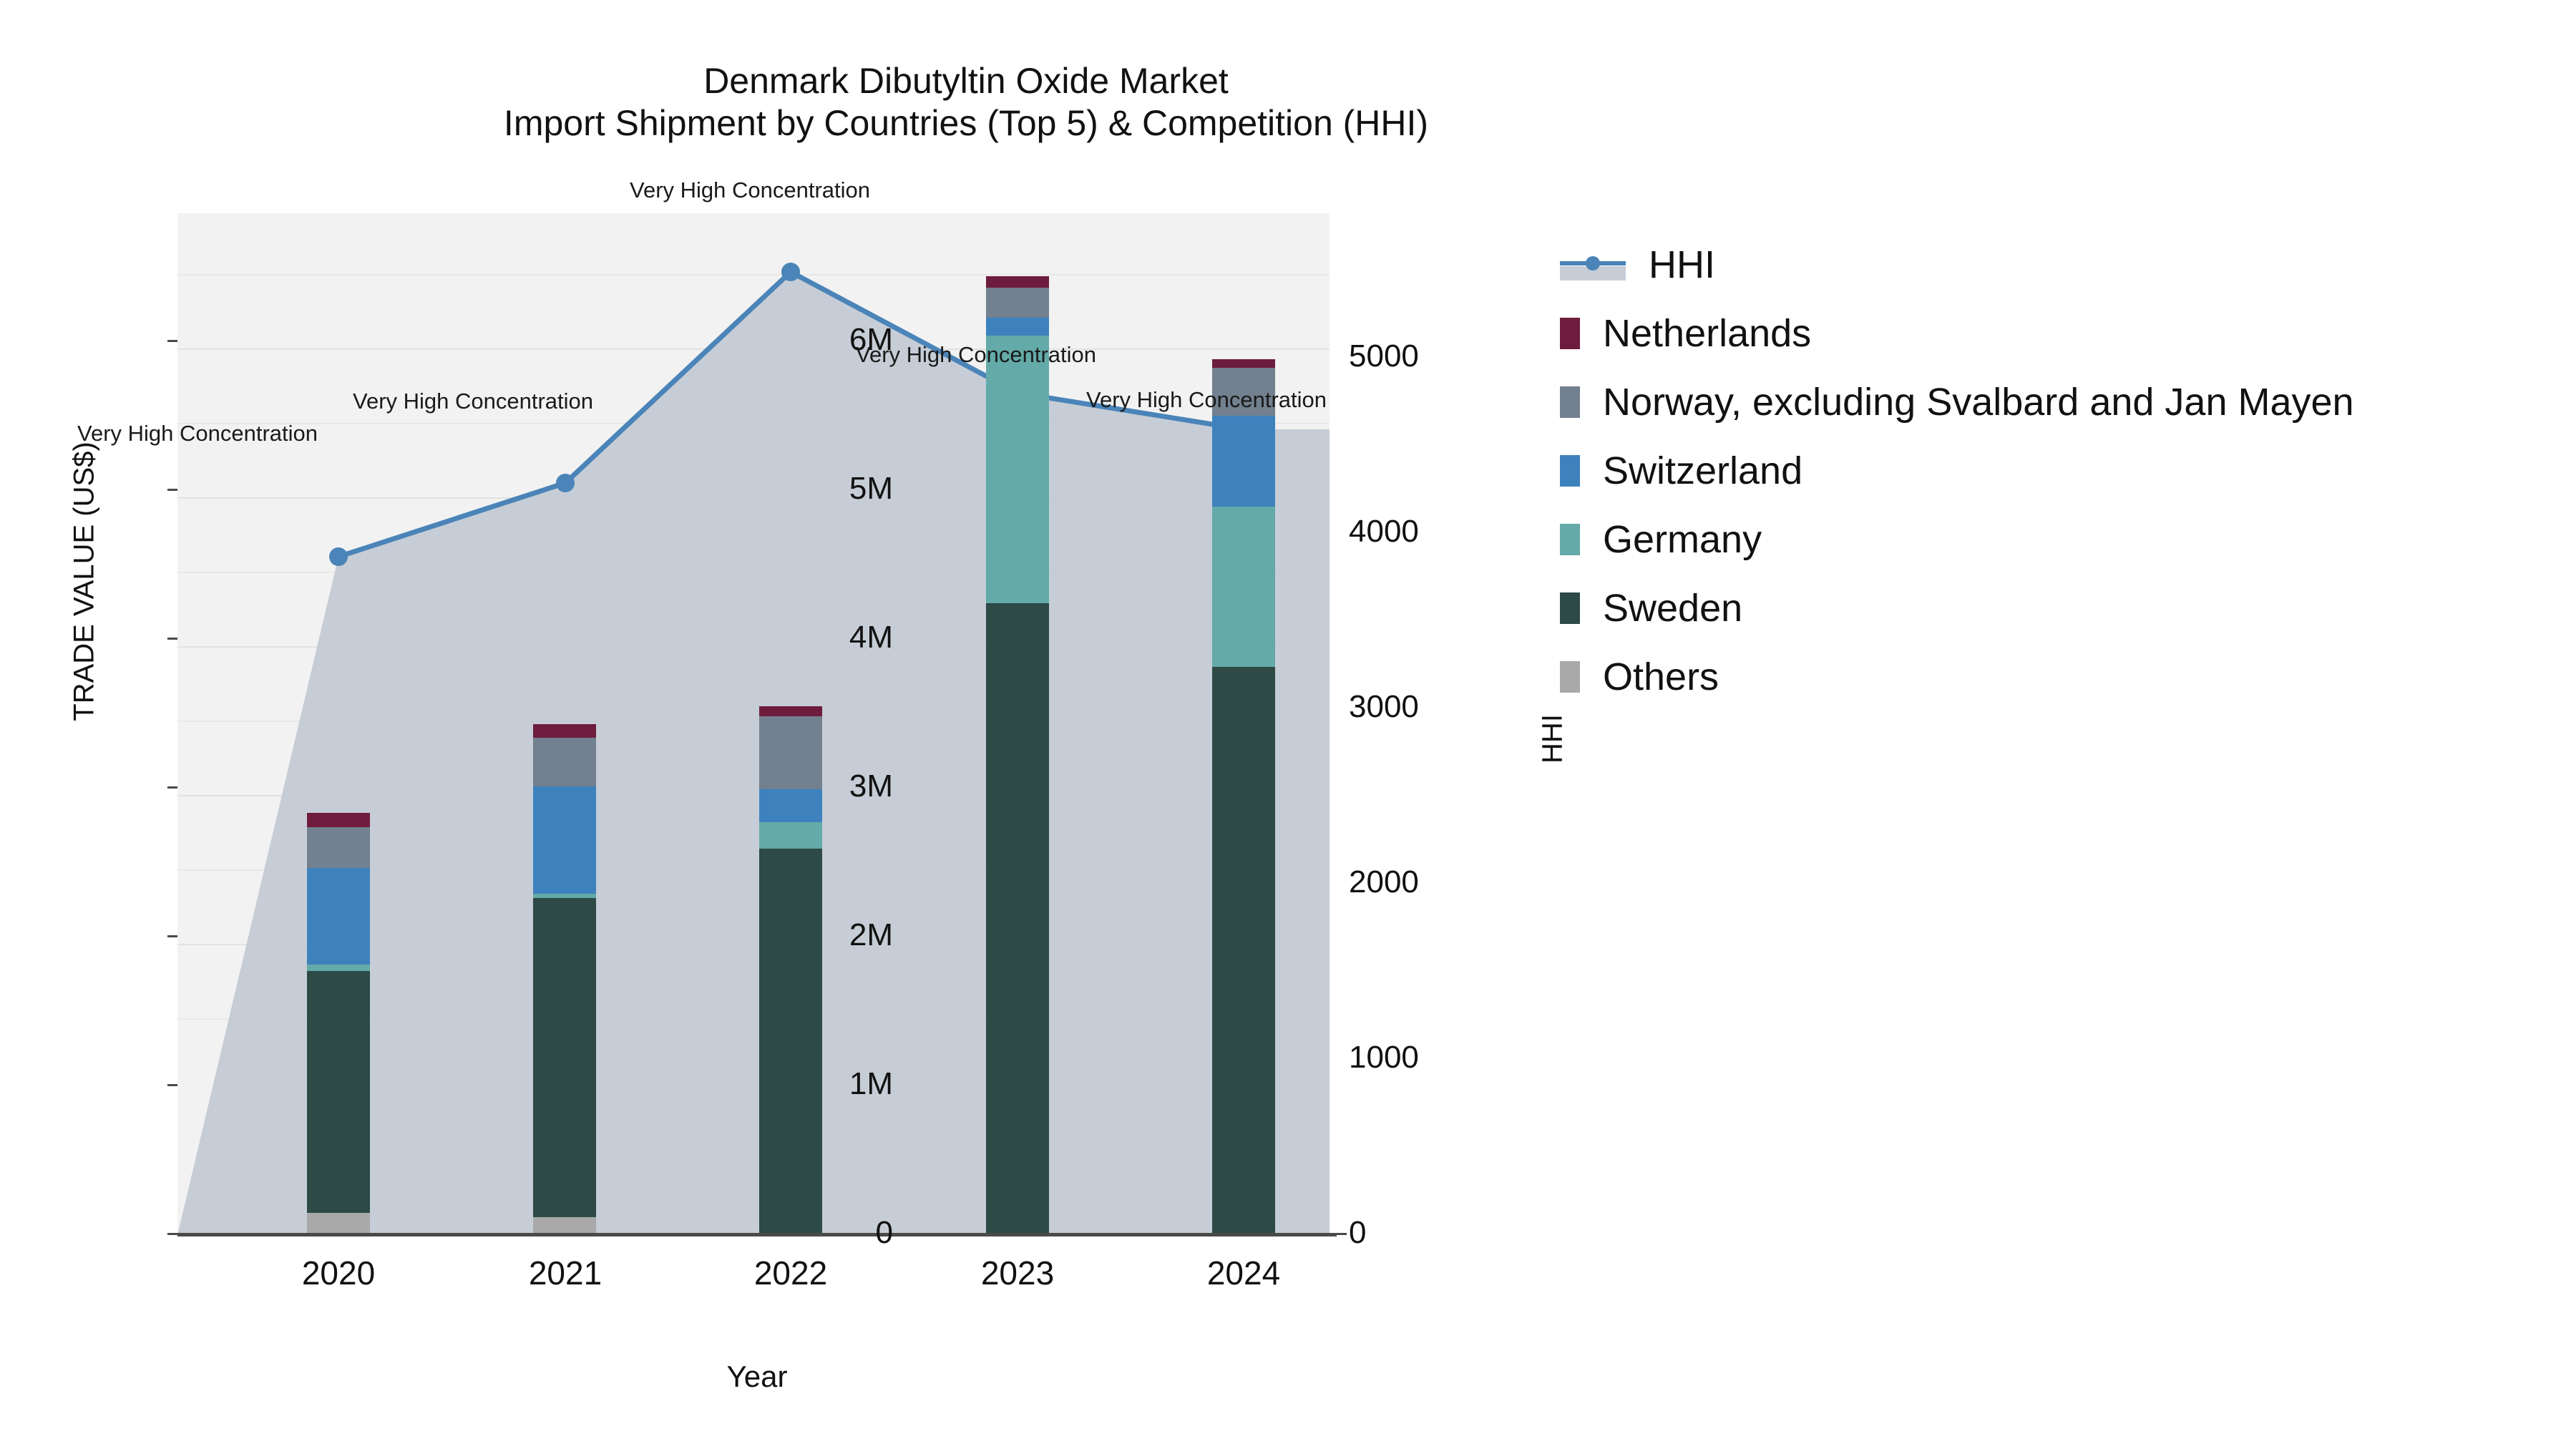 This screenshot has width=2576, height=1449. Describe the element at coordinates (753, 274) in the screenshot. I see `gridline-5.5M` at that location.